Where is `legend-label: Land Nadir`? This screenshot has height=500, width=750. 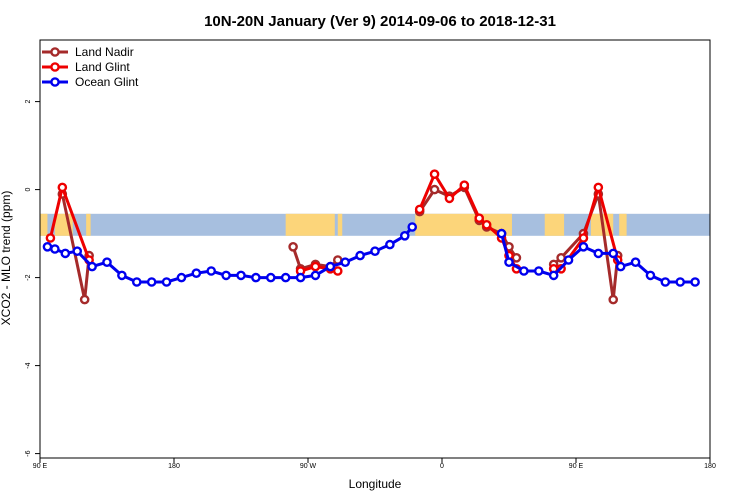
legend-label: Land Nadir is located at coordinates (104, 52).